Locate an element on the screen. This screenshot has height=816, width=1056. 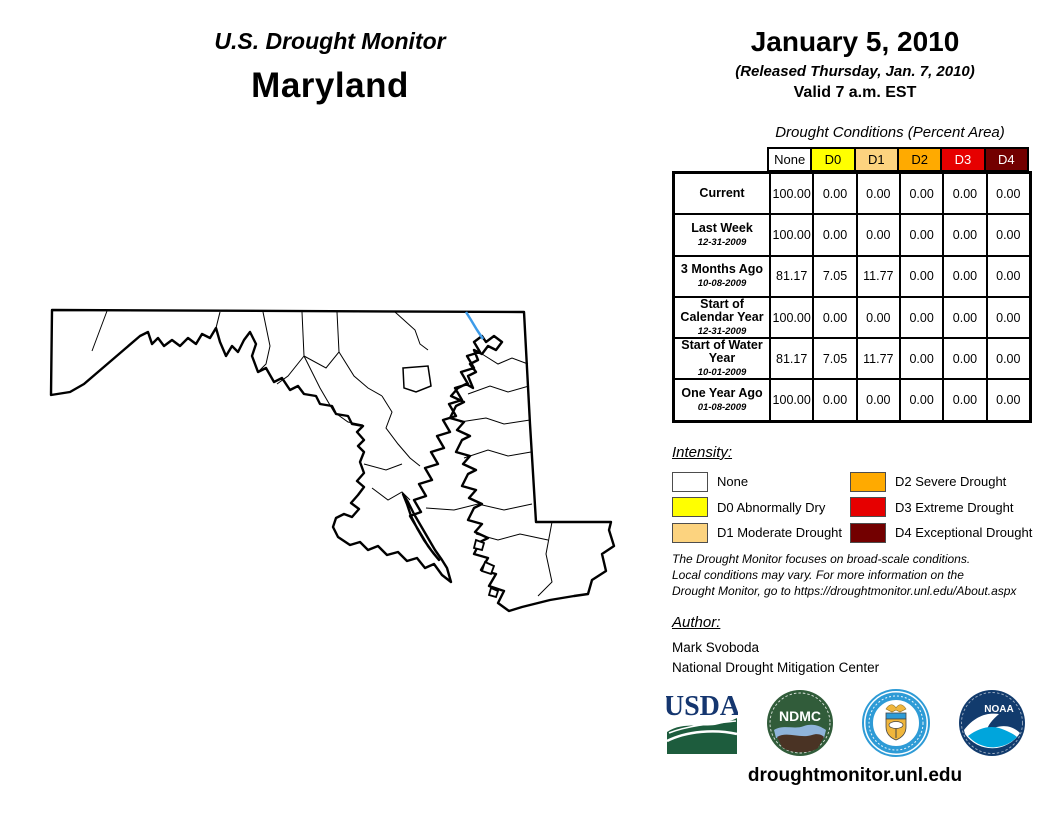
commerce-cloud is located at coordinates (896, 725).